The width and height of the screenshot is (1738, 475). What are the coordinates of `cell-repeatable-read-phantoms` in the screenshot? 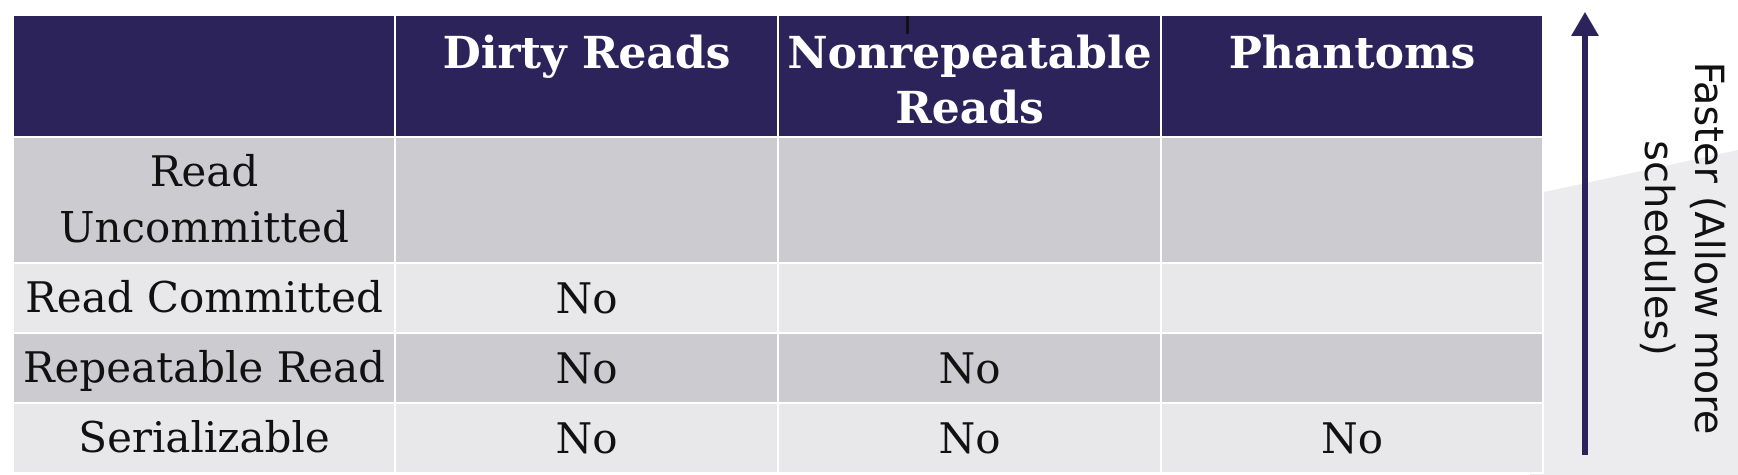 It's located at (1352, 368).